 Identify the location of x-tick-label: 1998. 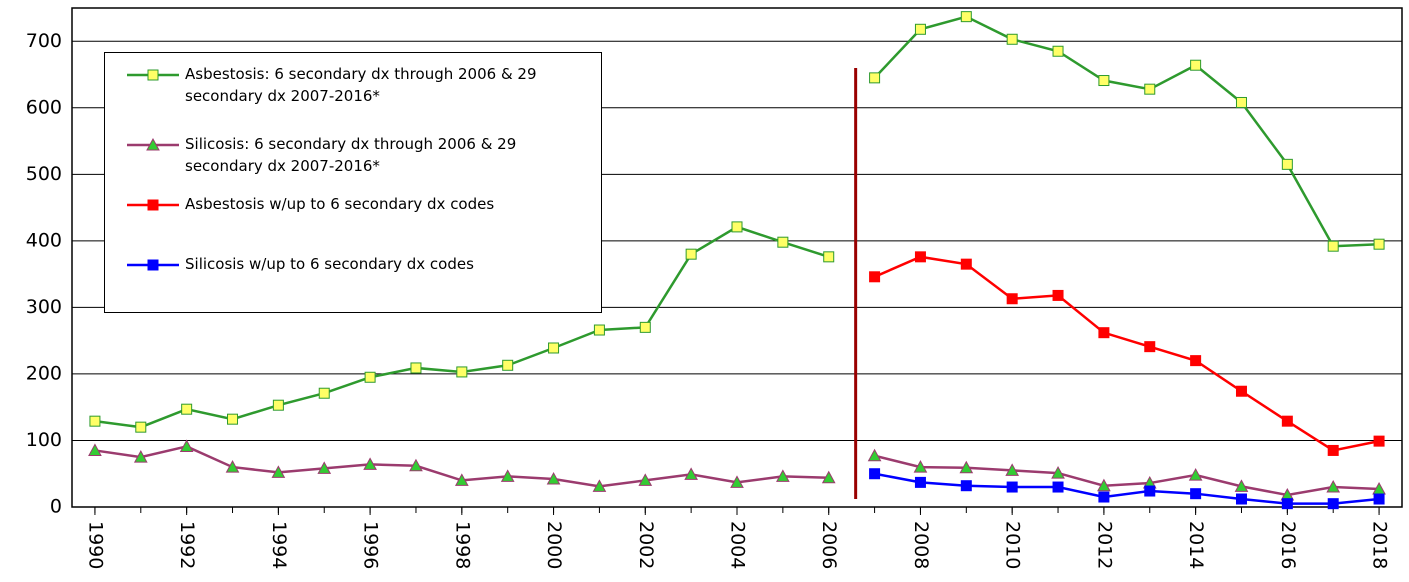
(462, 545).